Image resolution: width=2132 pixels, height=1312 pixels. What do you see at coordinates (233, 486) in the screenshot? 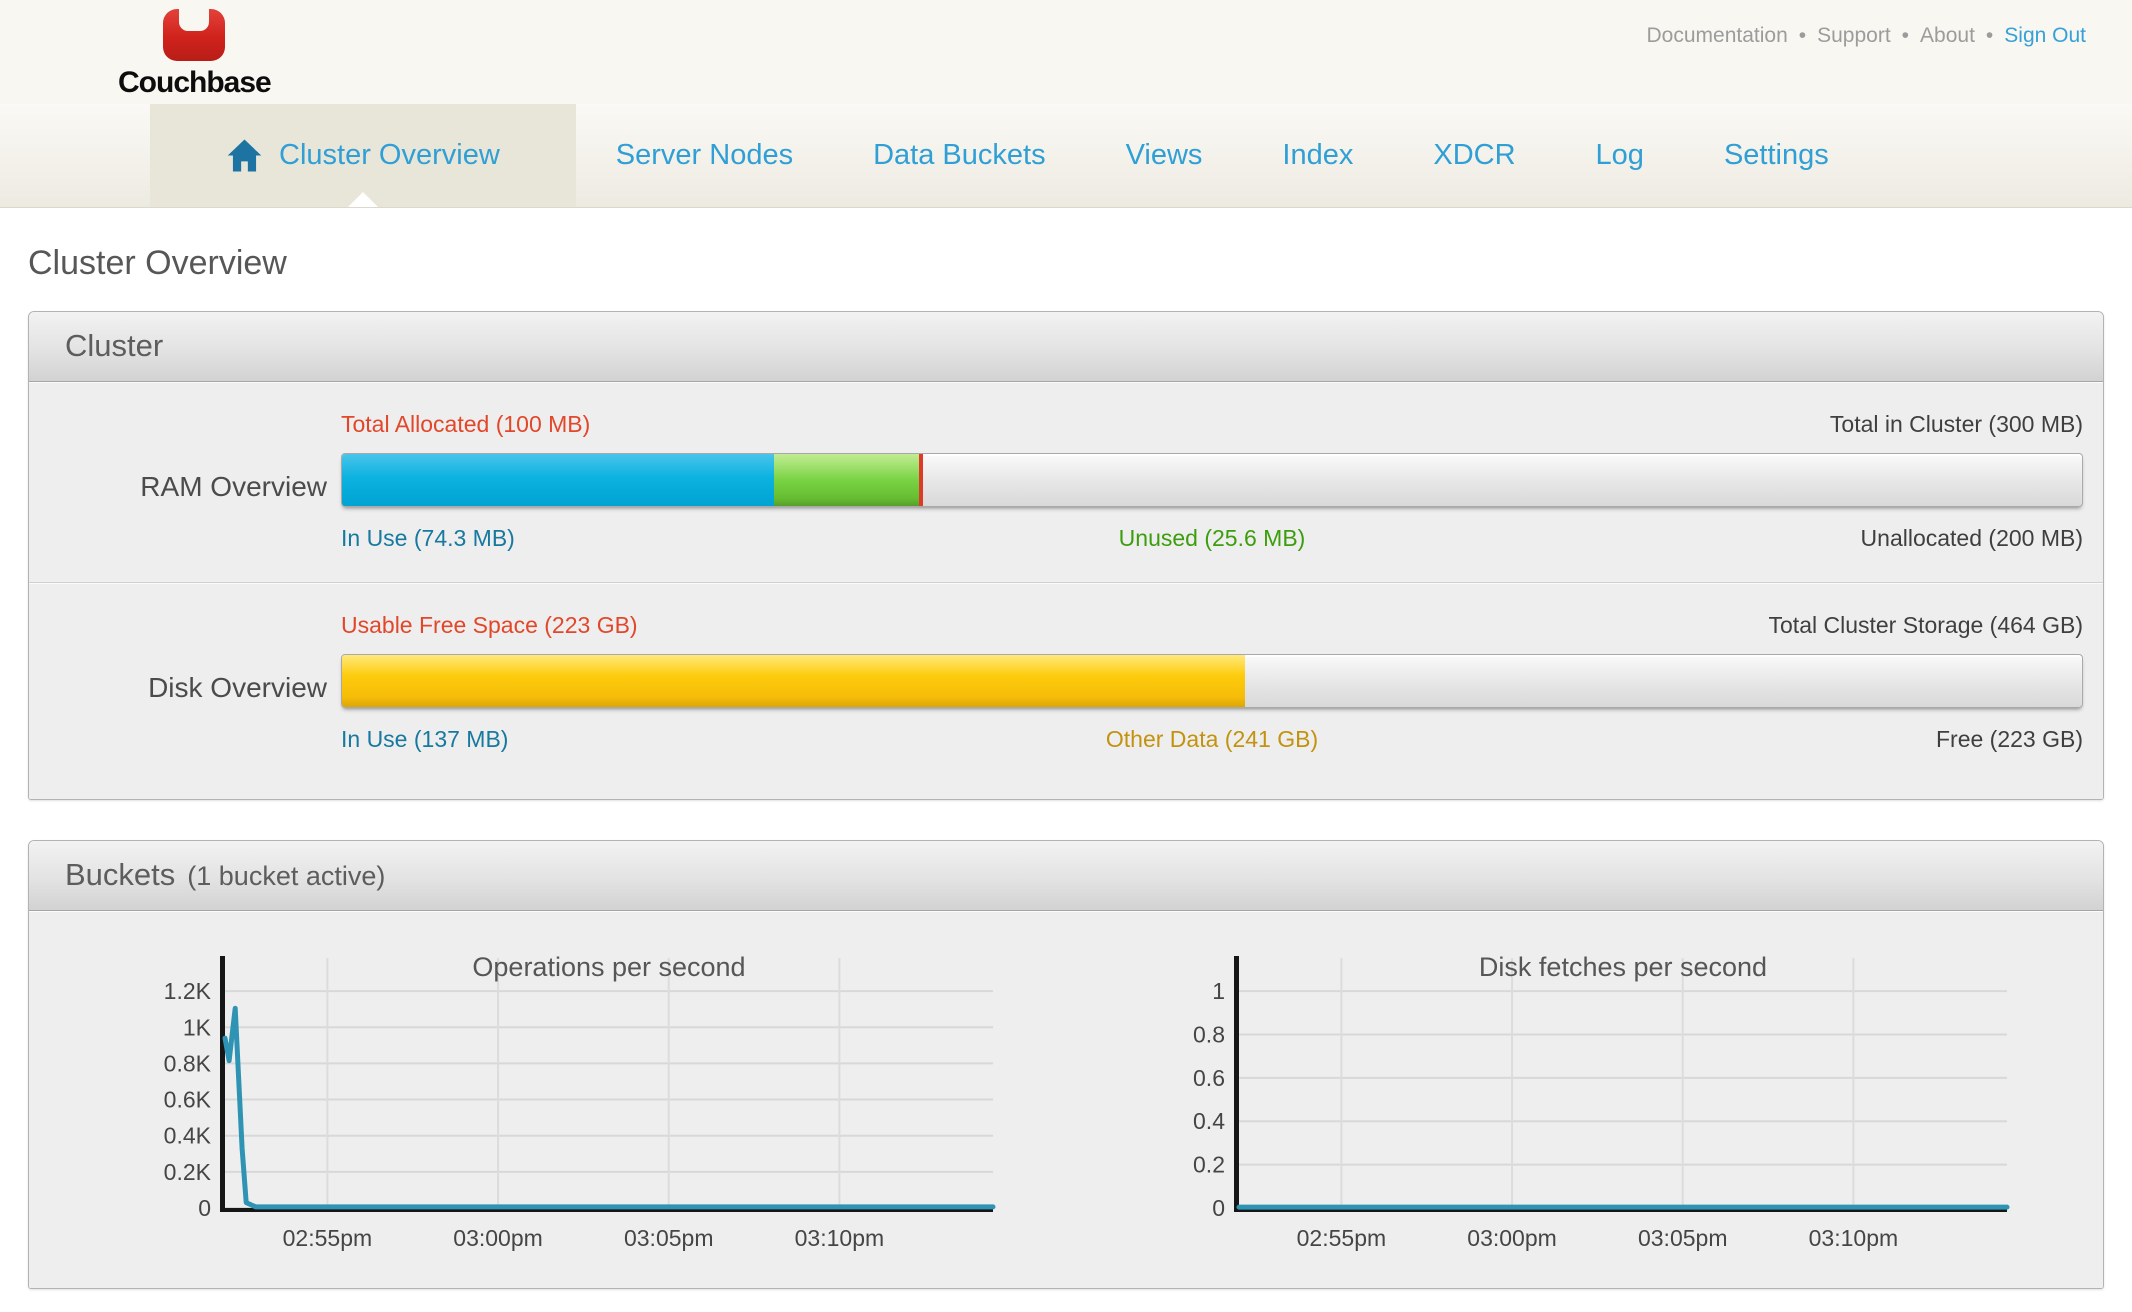
I see `ram-overview-label: RAM Overview` at bounding box center [233, 486].